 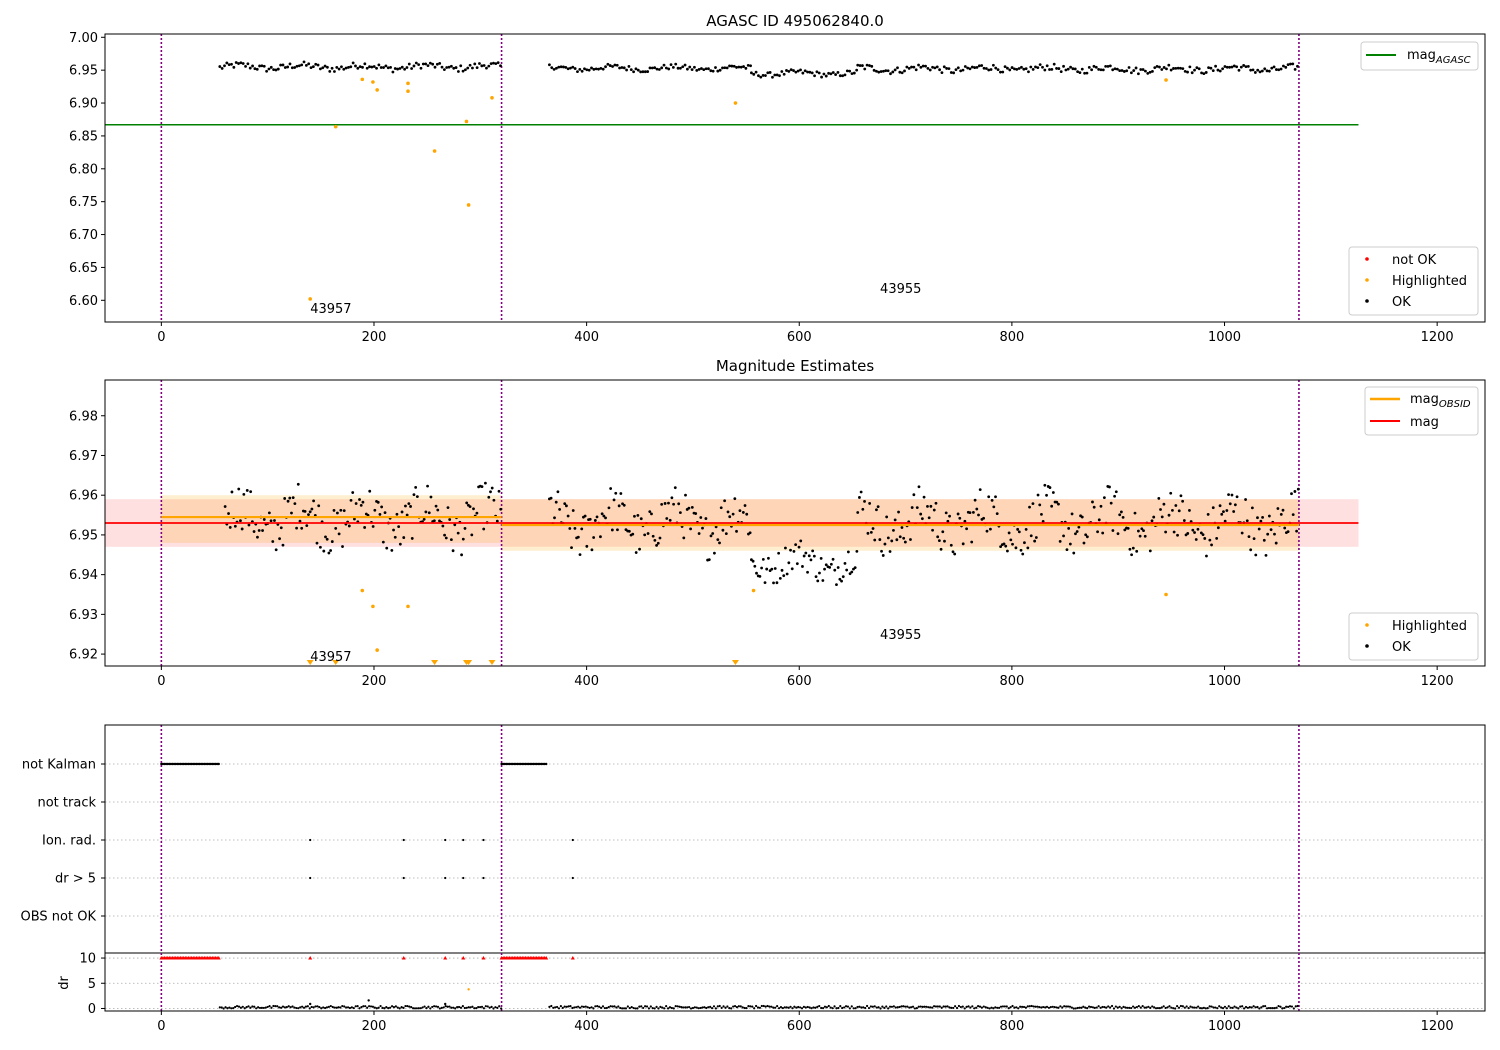 What do you see at coordinates (87, 959) in the screenshot?
I see `dr-tick-label: 10` at bounding box center [87, 959].